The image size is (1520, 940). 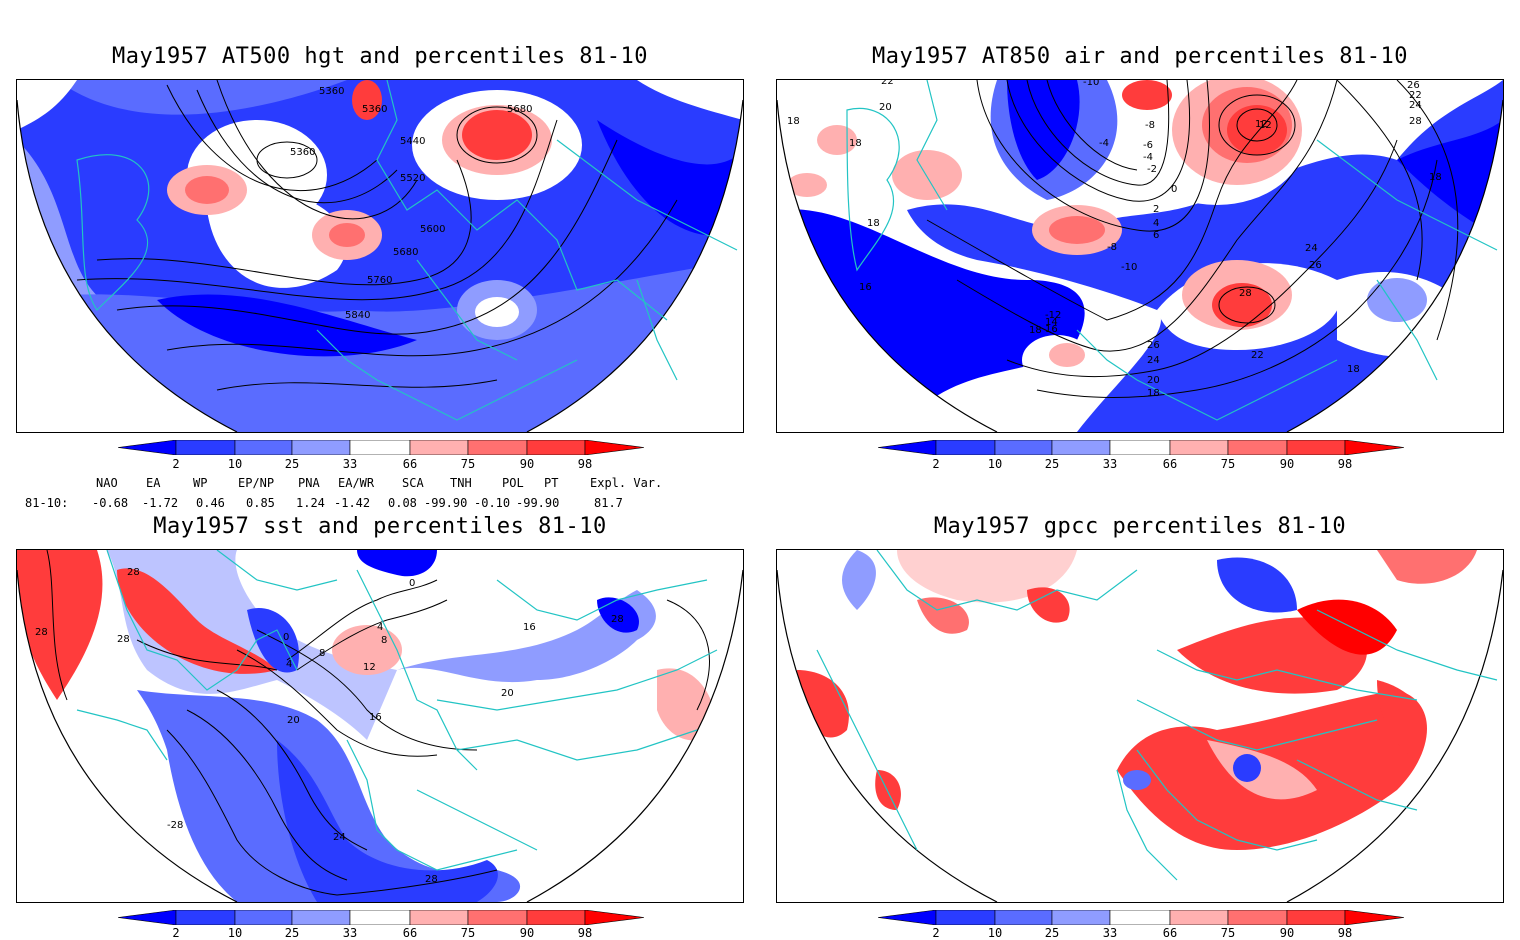 I want to click on index-value: -0.68, so click(x=110, y=503).